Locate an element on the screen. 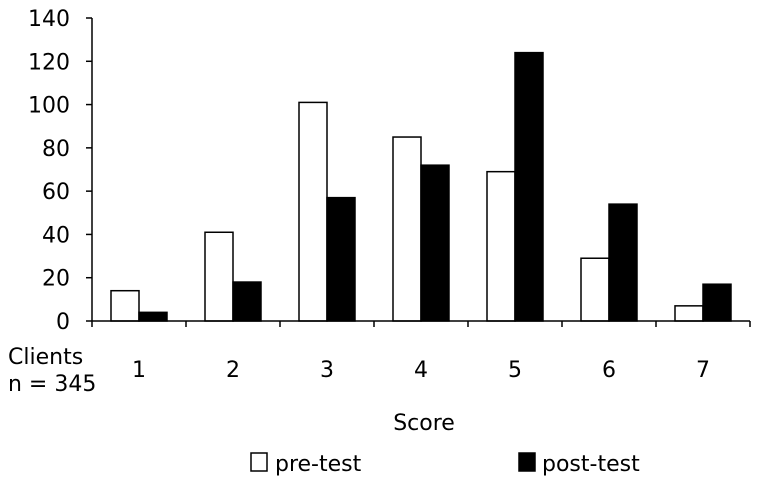 The image size is (766, 480). y-tick-label-80: 80 is located at coordinates (56, 149).